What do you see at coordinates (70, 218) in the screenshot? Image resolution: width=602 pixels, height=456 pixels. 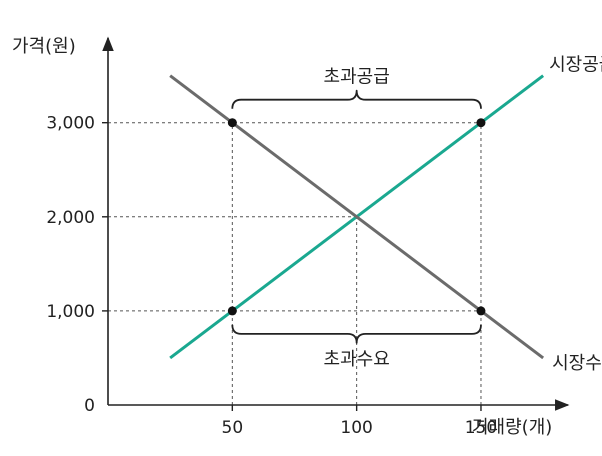 I see `y-tick-label-2000: 2,000` at bounding box center [70, 218].